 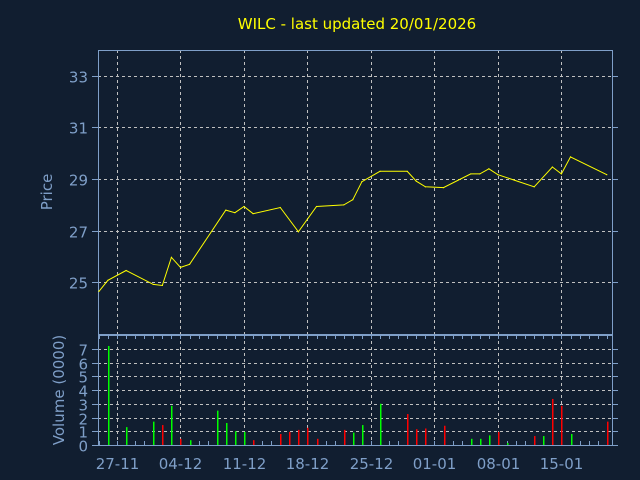 I want to click on date-tick-label: 04-12, so click(x=181, y=464).